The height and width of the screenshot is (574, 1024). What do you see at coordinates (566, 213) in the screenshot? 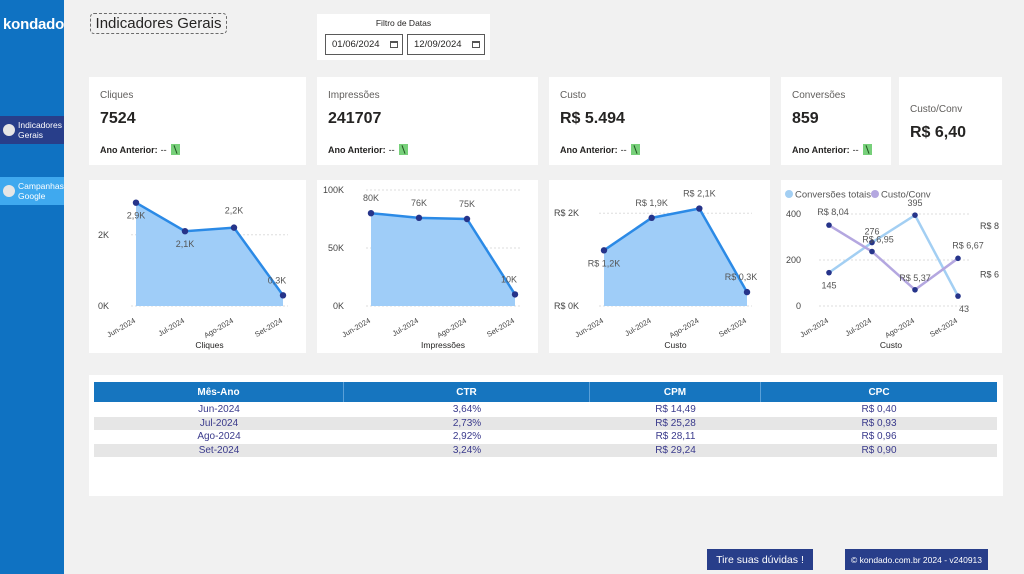
I see `y-tick-label: R$ 2K` at bounding box center [566, 213].